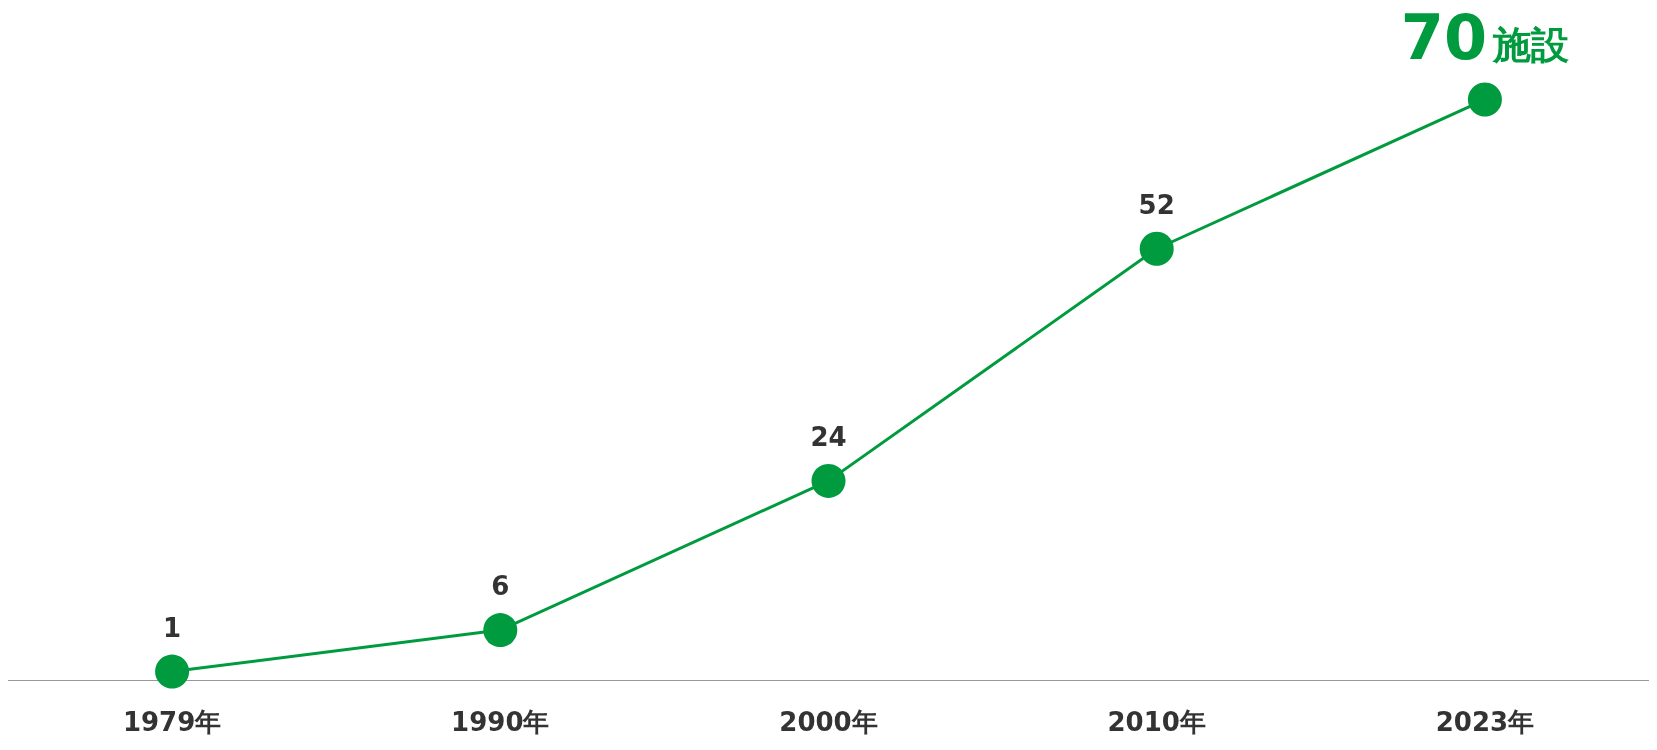 The height and width of the screenshot is (750, 1657). I want to click on data-label: 52, so click(1156, 204).